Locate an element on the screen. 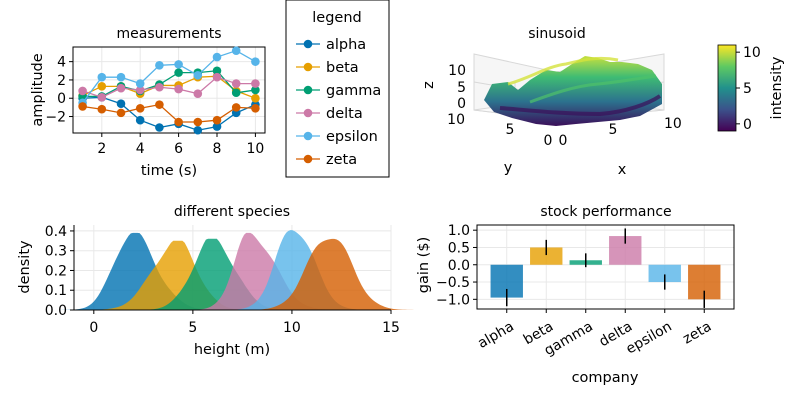  legend-marker-alpha is located at coordinates (308, 44).